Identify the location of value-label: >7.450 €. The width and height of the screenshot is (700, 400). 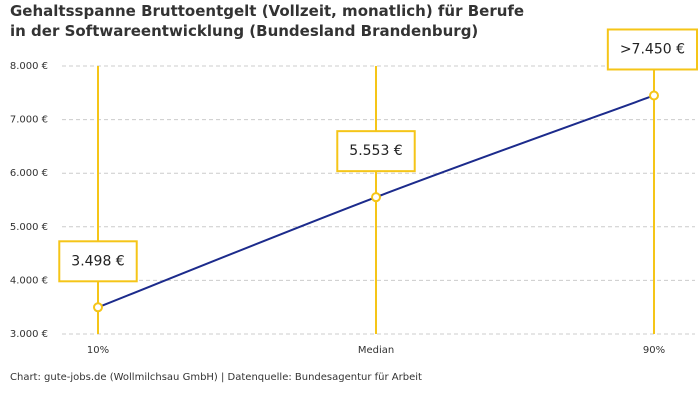
(652, 49).